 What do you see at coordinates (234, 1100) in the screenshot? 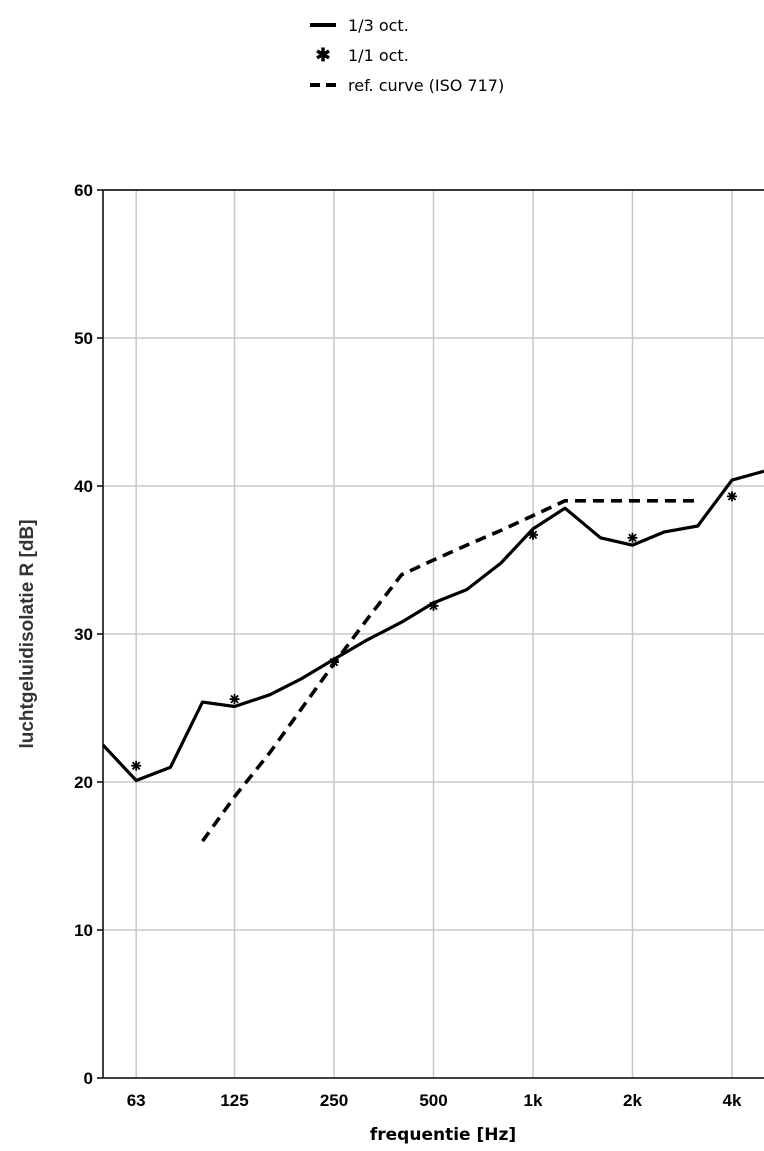
I see `x-tick-label: 125` at bounding box center [234, 1100].